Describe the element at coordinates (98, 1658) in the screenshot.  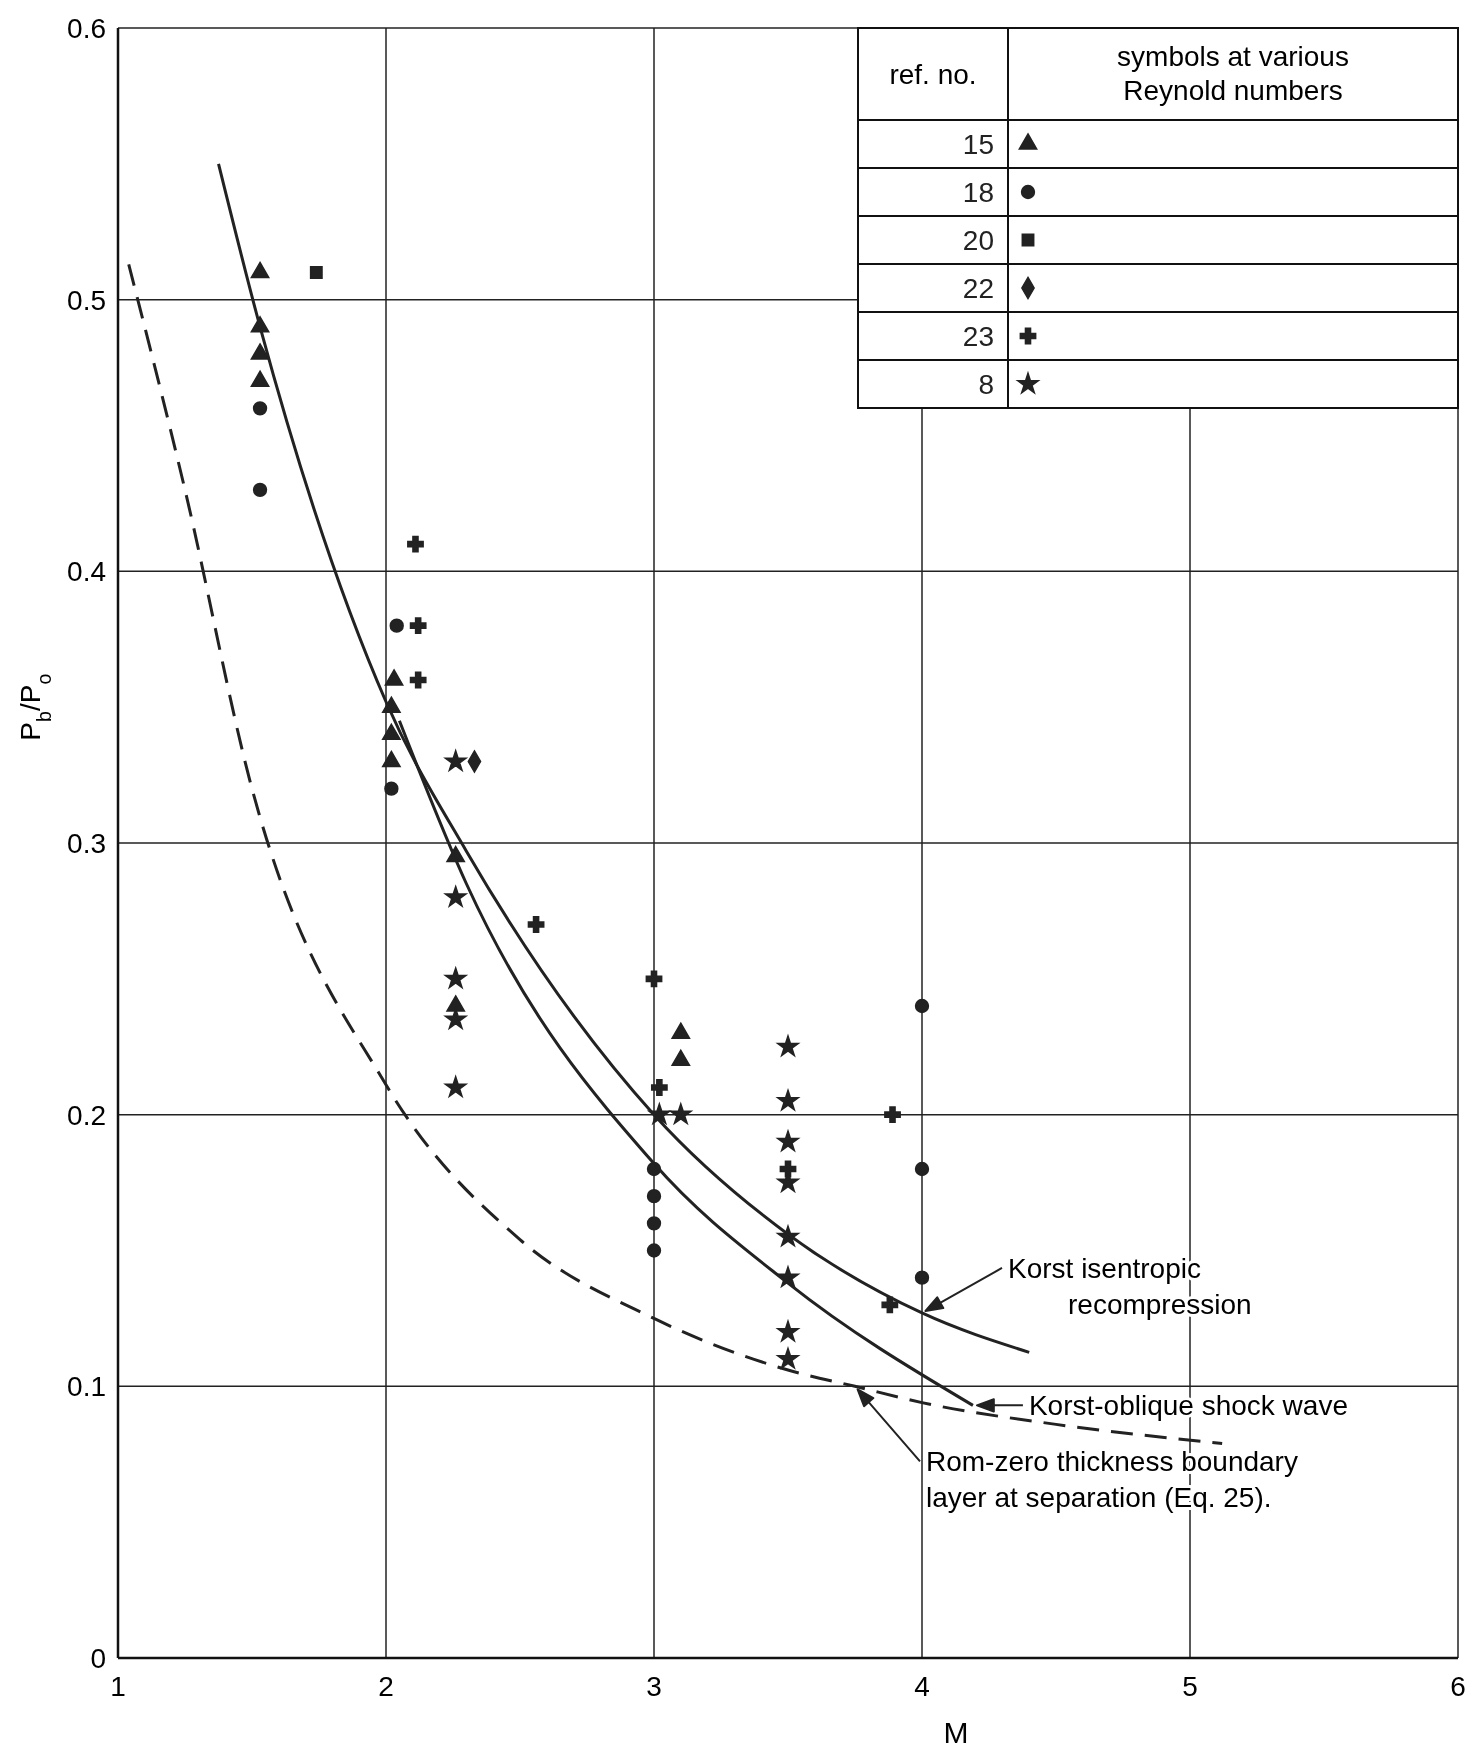
I see `y-tick-label: 0` at that location.